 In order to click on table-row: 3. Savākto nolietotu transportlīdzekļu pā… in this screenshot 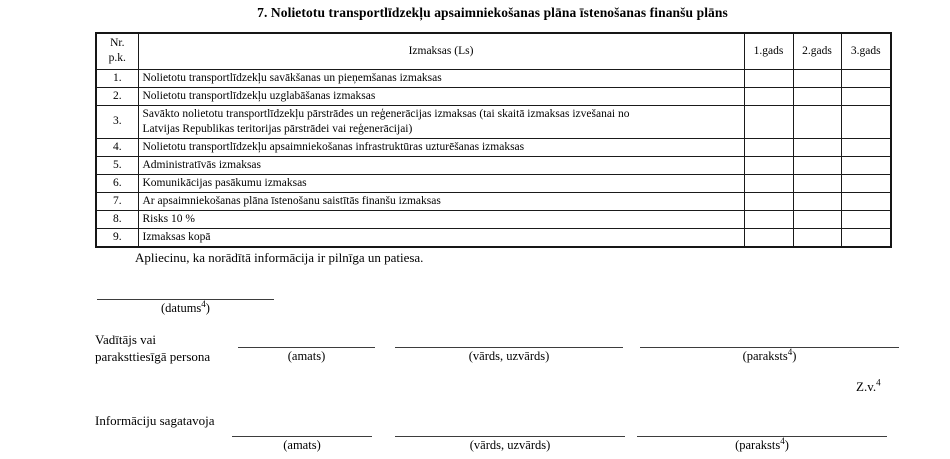, I will do `click(493, 121)`.